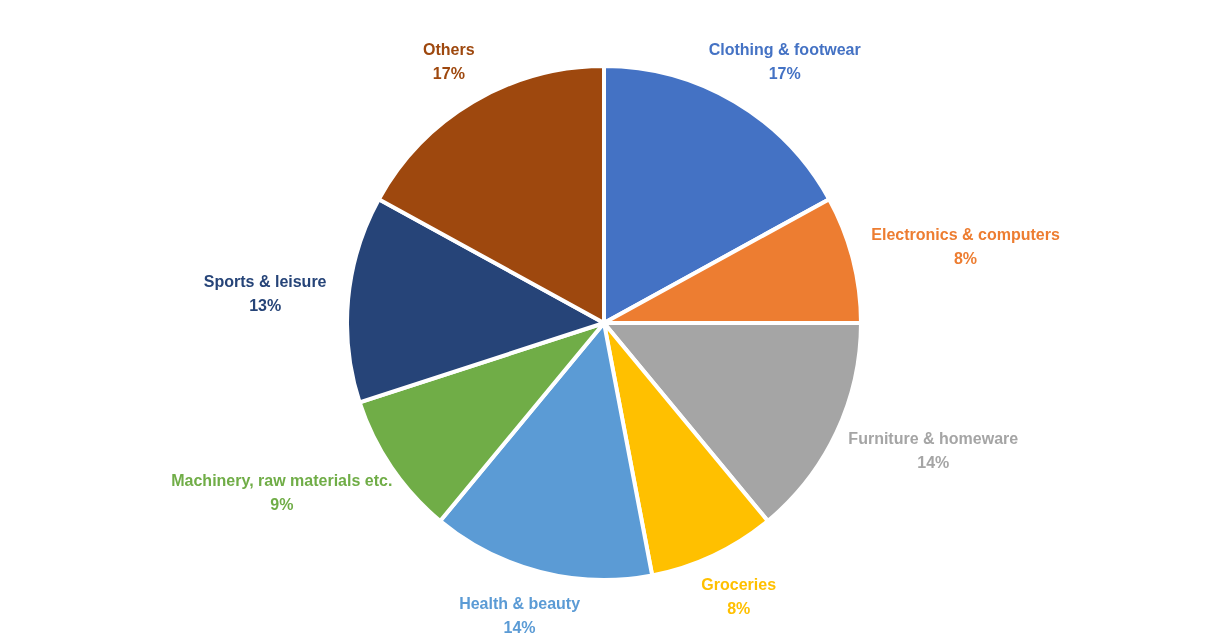 The width and height of the screenshot is (1208, 644). Describe the element at coordinates (784, 49) in the screenshot. I see `slice-label: Clothing & footwear` at that location.